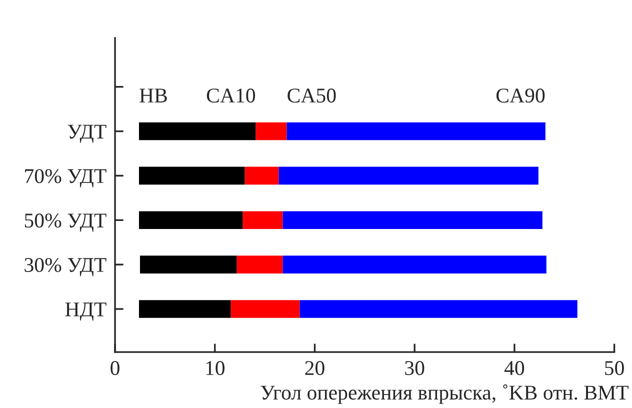 The height and width of the screenshot is (408, 632). What do you see at coordinates (87, 133) in the screenshot?
I see `y-tick-label: УДТ` at bounding box center [87, 133].